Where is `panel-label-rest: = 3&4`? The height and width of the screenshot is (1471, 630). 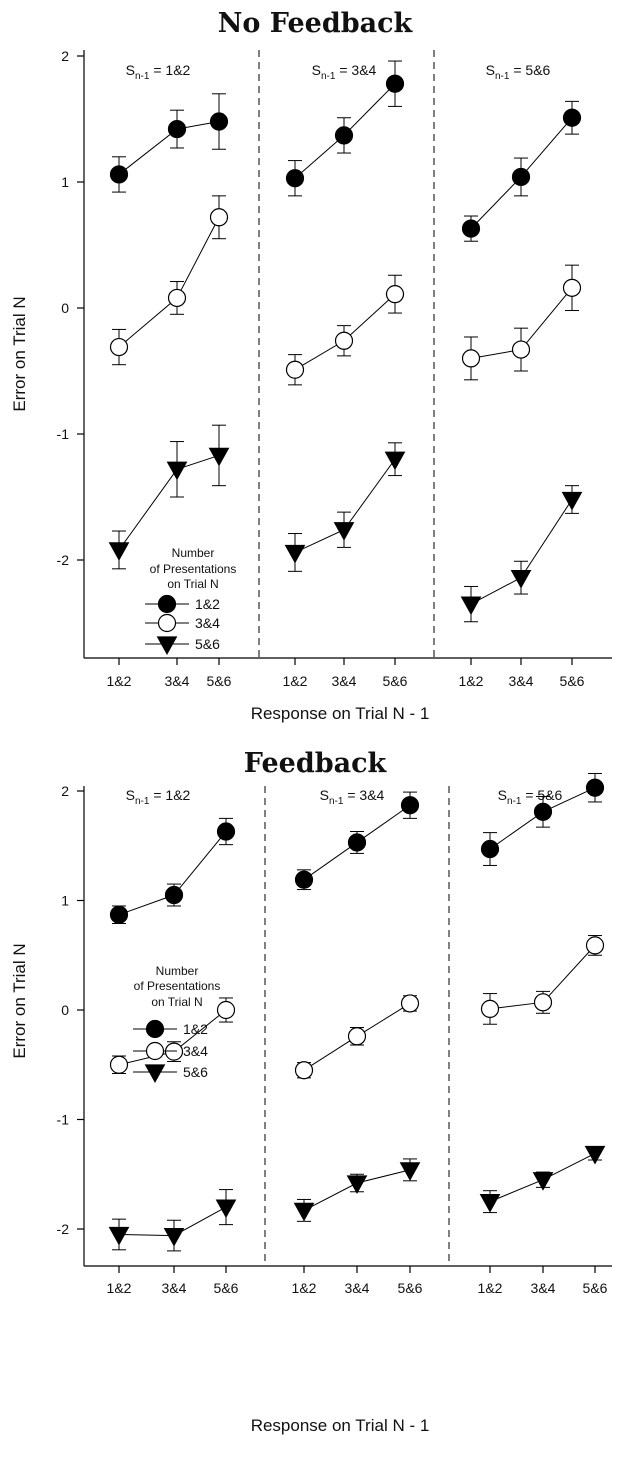
panel-label-rest: = 3&4 is located at coordinates (355, 70).